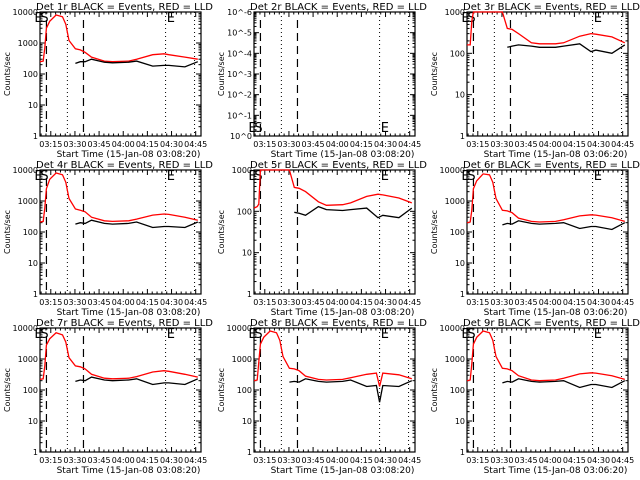 Image resolution: width=640 pixels, height=480 pixels. I want to click on panel-title: Det 9r BLACK = Events, RED = LLD, so click(551, 323).